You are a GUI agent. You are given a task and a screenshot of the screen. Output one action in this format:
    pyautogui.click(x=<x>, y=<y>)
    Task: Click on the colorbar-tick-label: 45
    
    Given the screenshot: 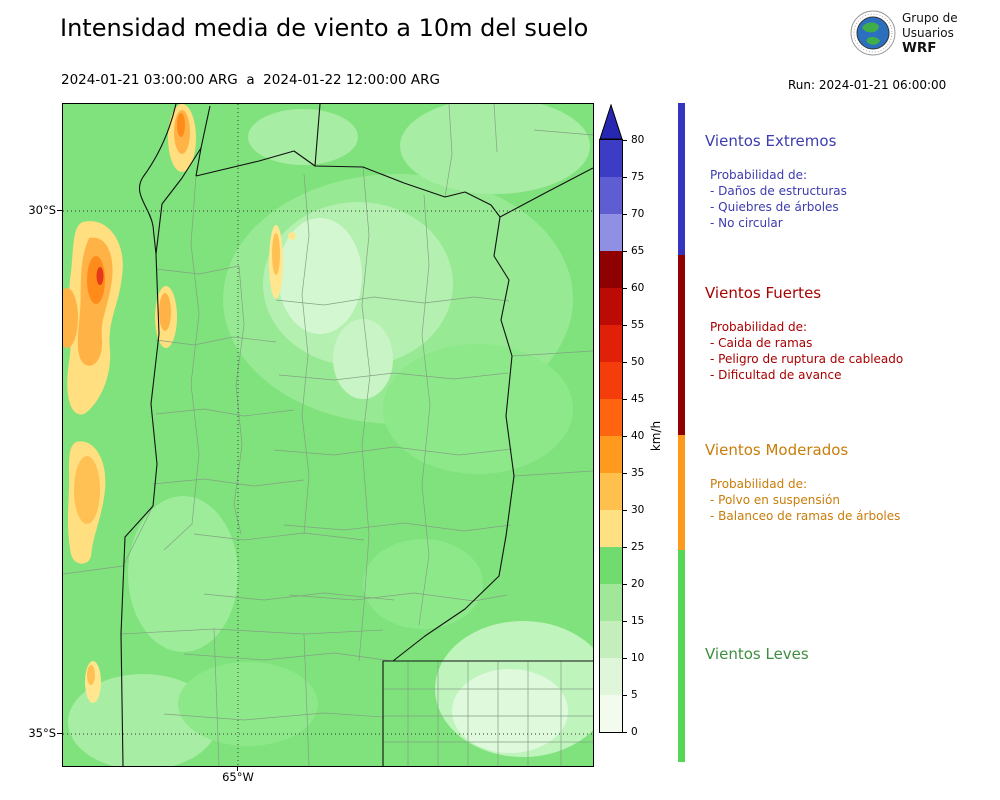 What is the action you would take?
    pyautogui.click(x=638, y=399)
    